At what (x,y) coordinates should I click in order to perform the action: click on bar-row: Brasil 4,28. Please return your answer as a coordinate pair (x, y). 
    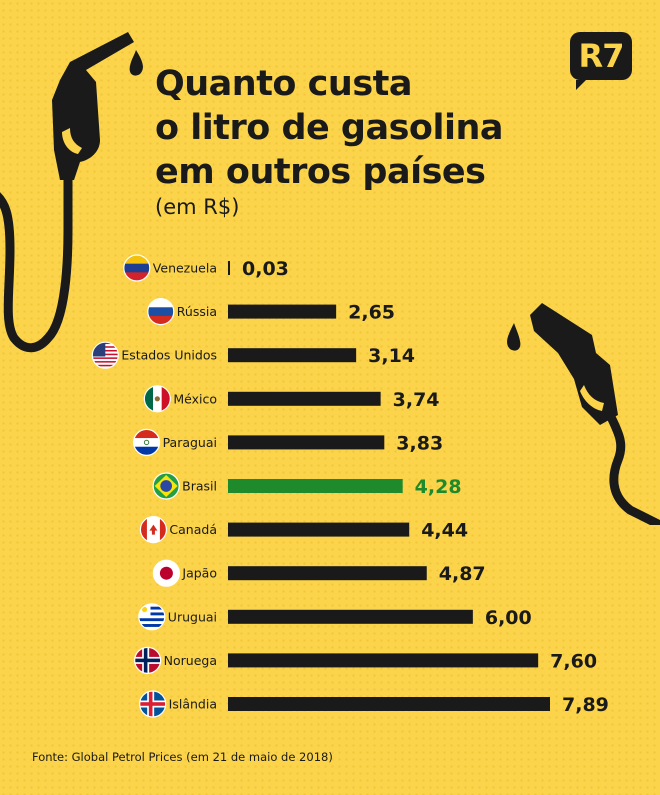
    Looking at the image, I should click on (307, 486).